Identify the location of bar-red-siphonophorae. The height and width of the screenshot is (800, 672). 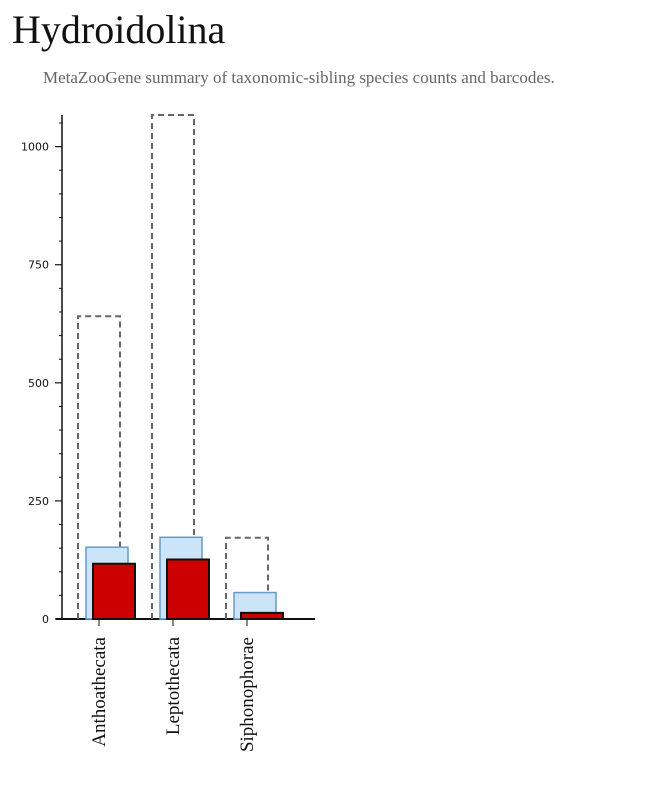
(262, 616).